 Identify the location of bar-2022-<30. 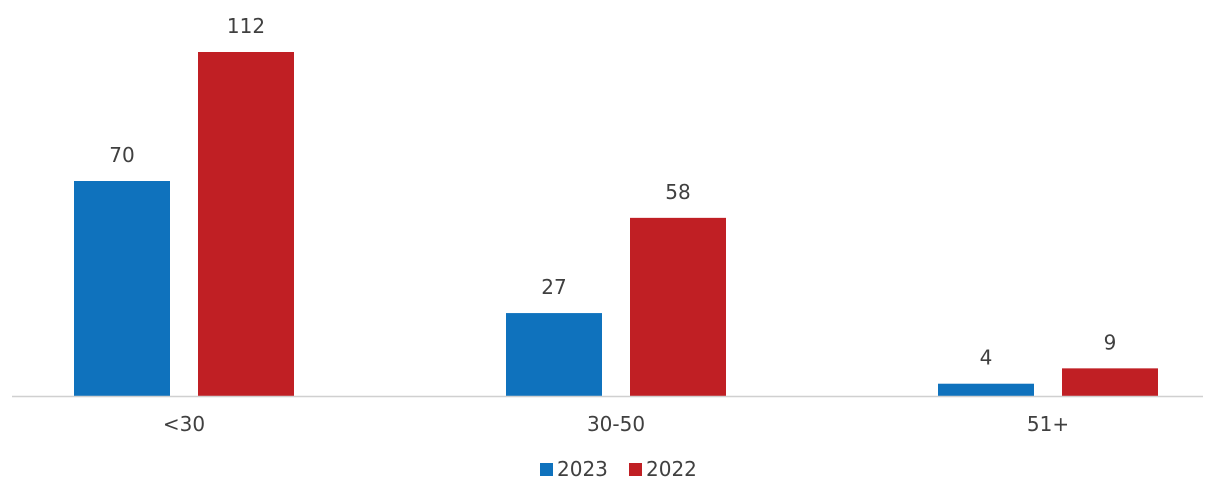
(246, 224).